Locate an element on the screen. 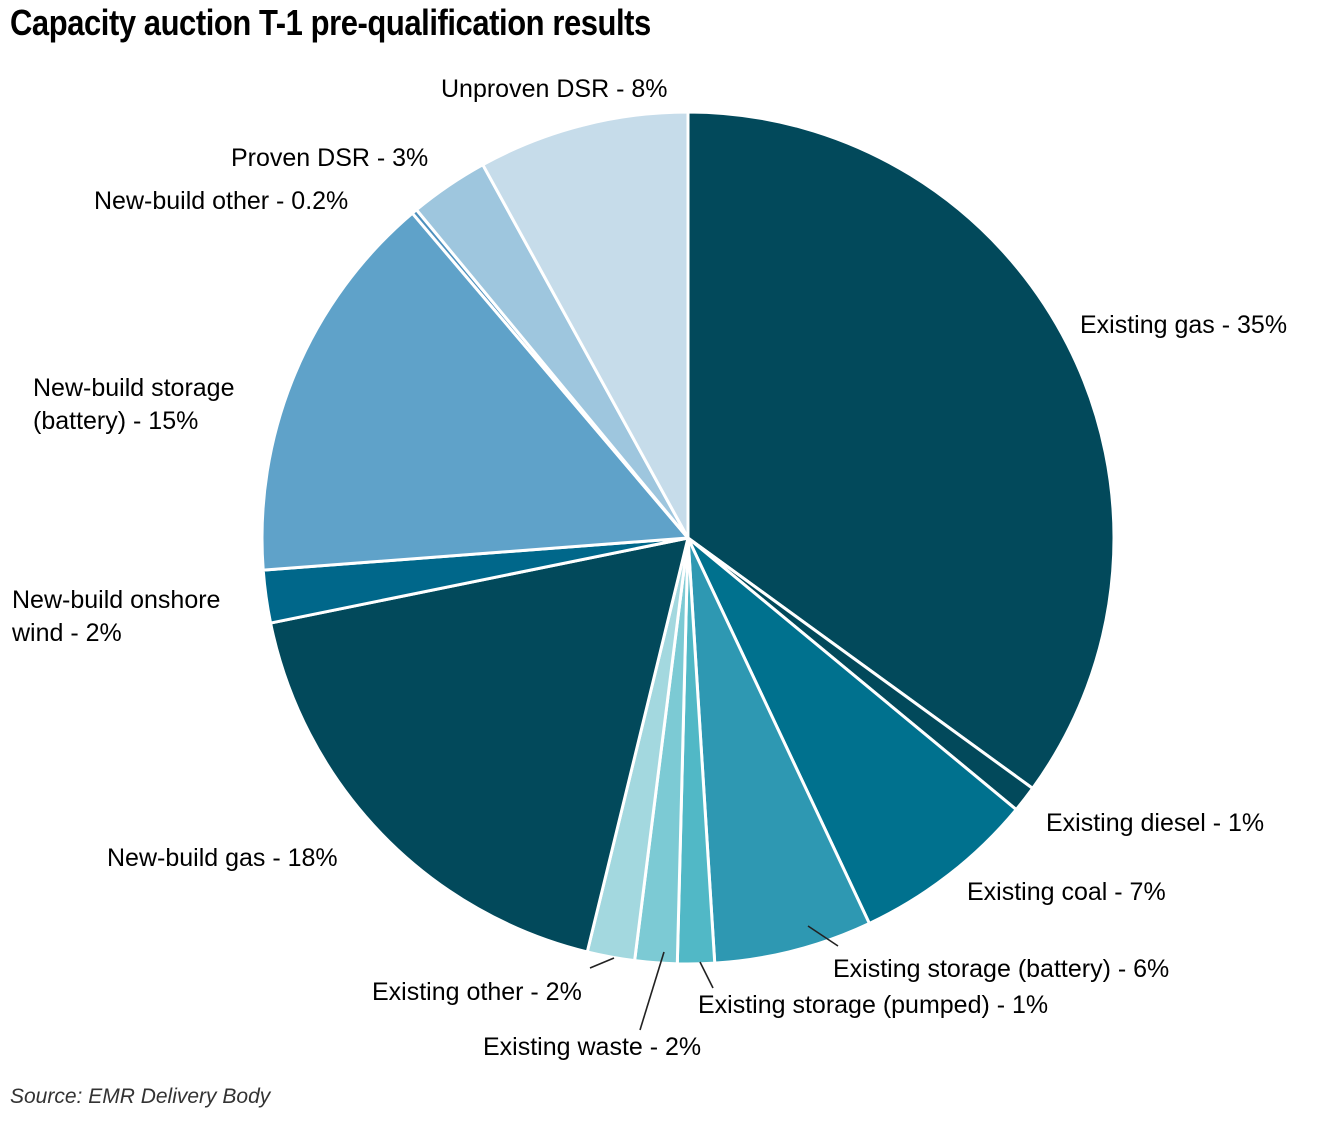 This screenshot has width=1343, height=1131. slice-label: Existing coal - 7% is located at coordinates (1066, 892).